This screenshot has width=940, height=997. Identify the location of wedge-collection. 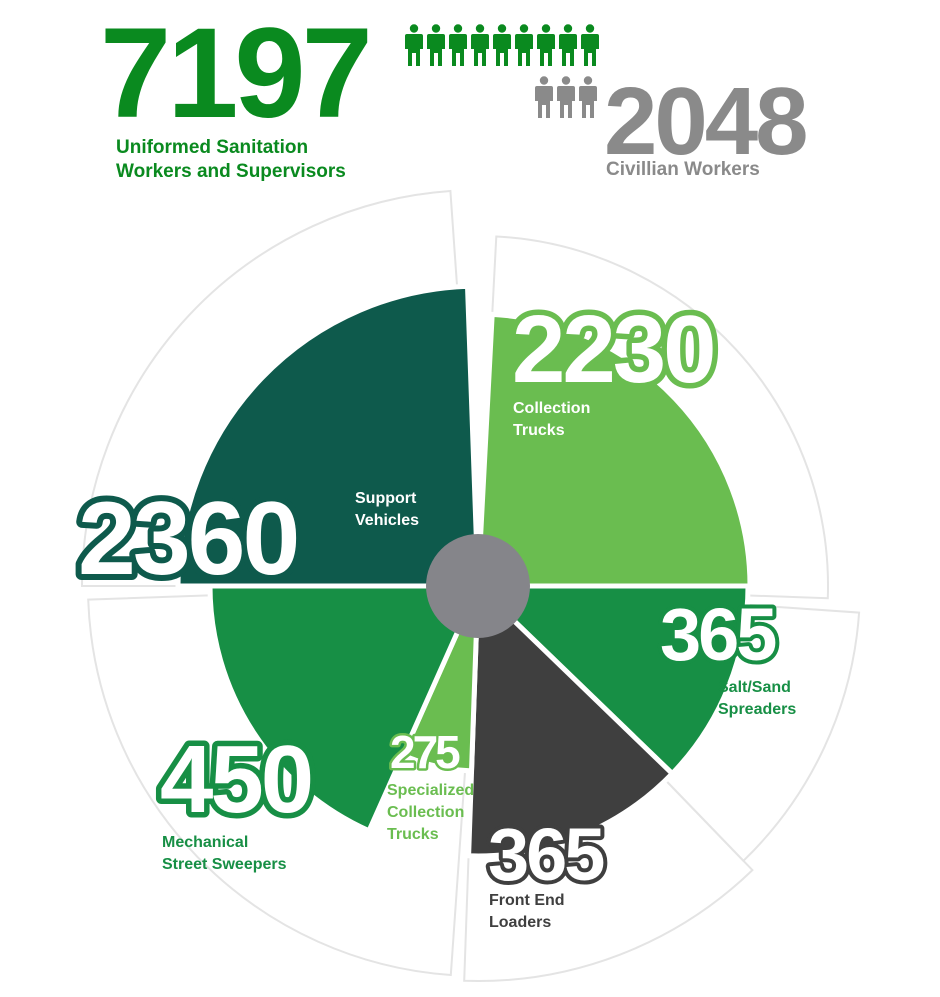
(614, 450).